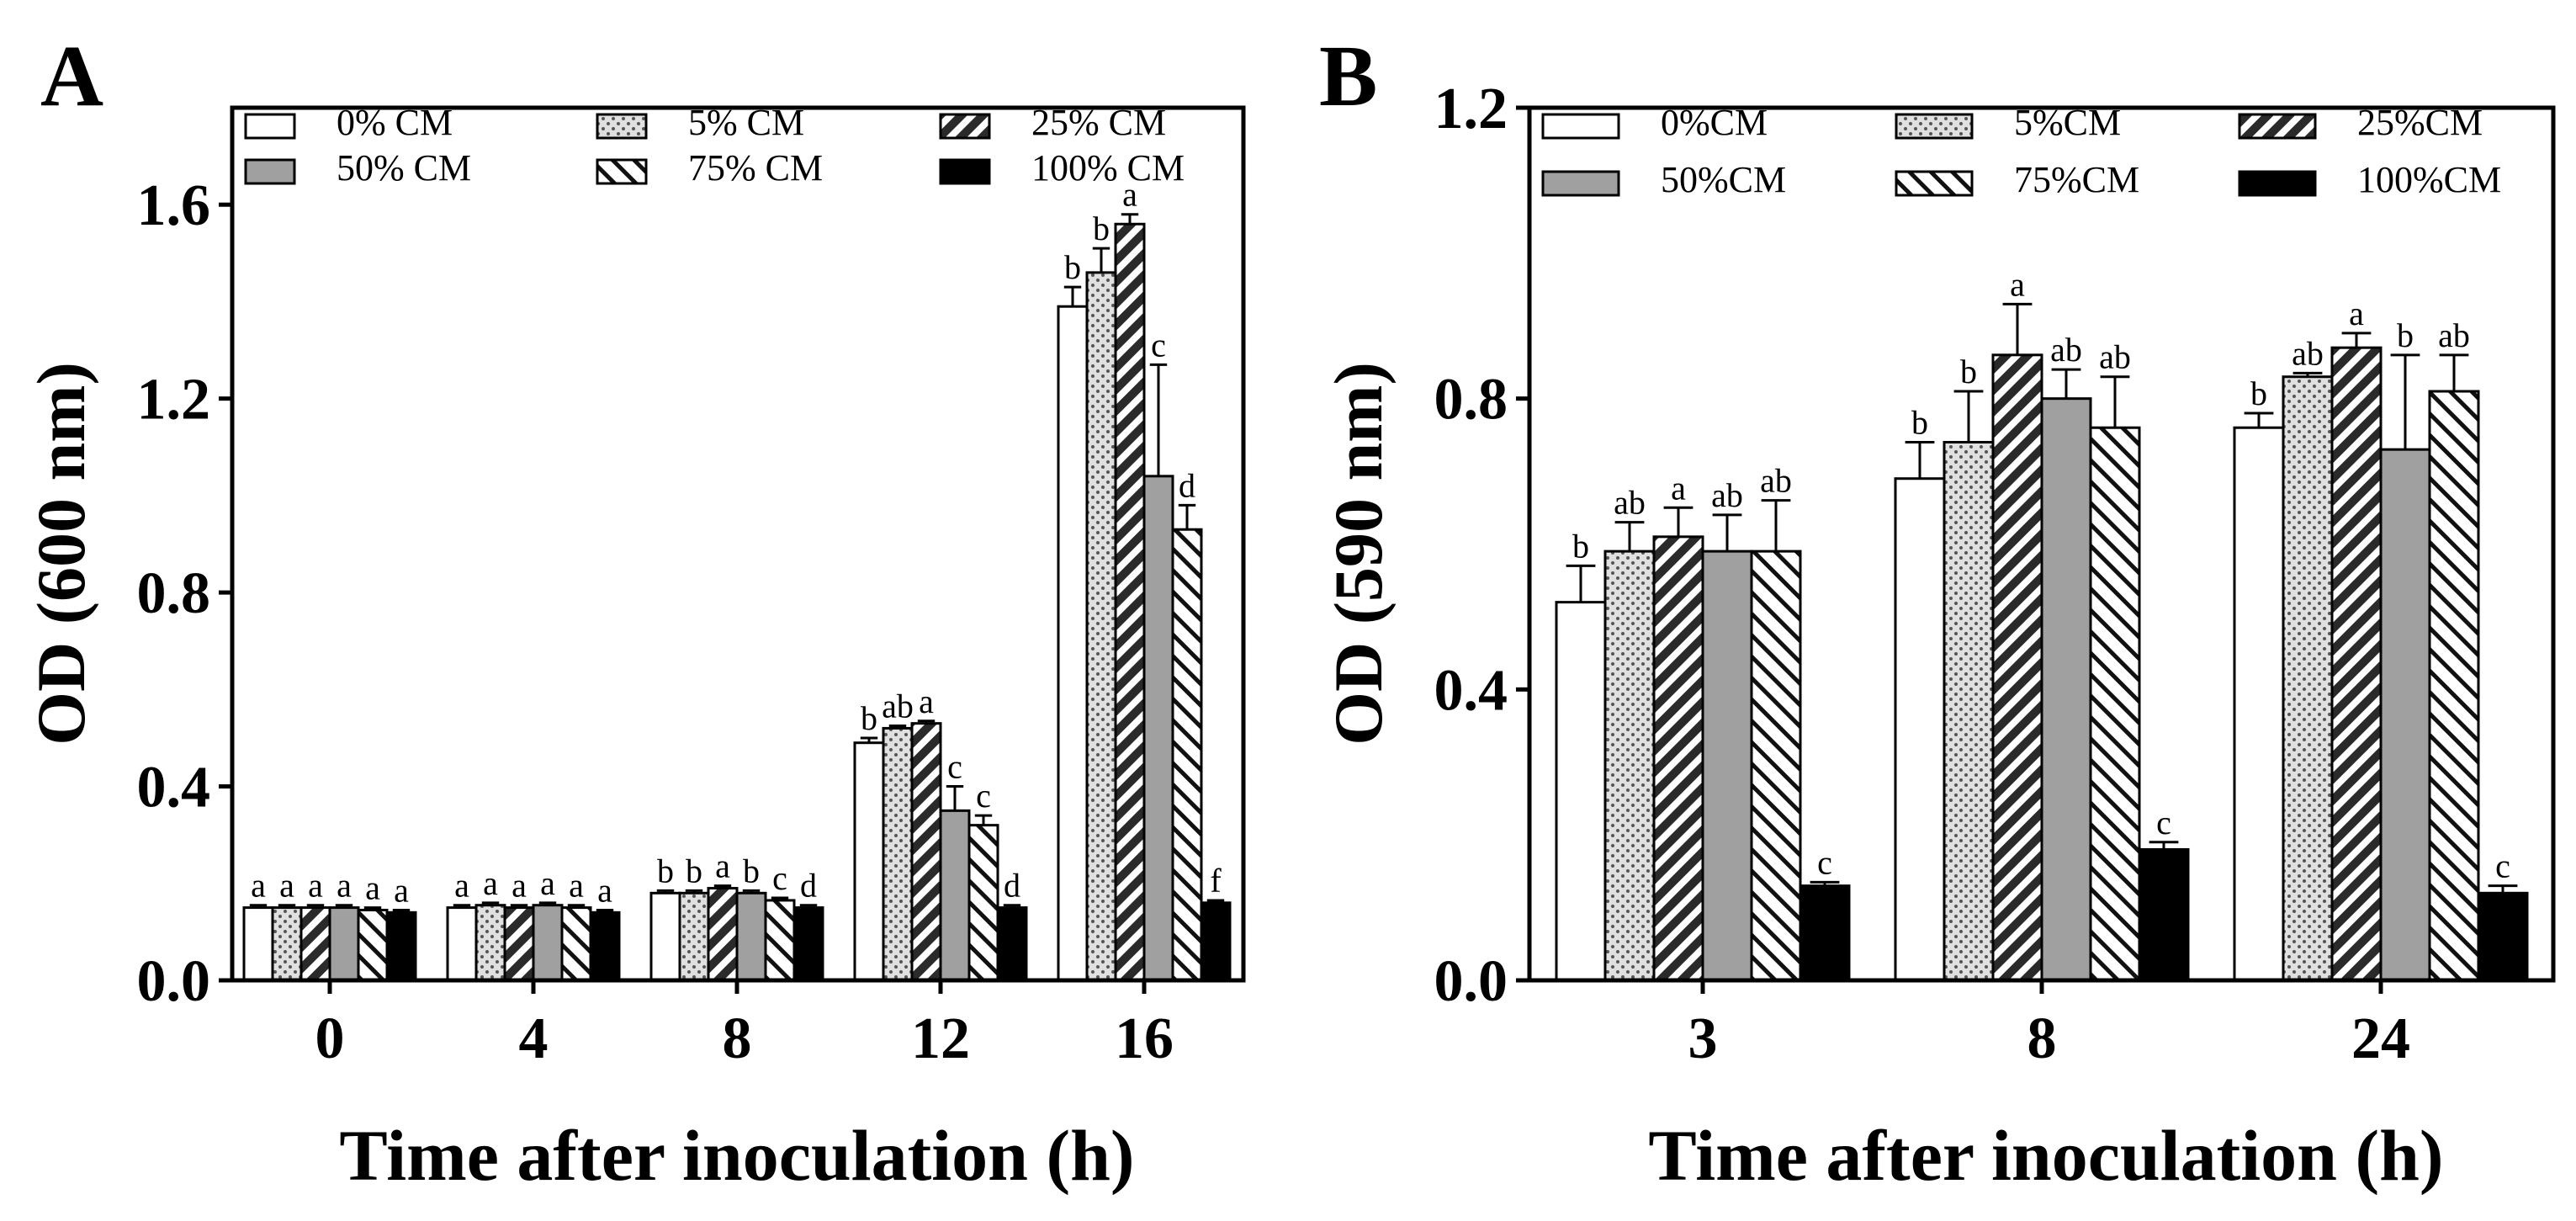  I want to click on panel-a-x-tick-label: 0, so click(330, 1038).